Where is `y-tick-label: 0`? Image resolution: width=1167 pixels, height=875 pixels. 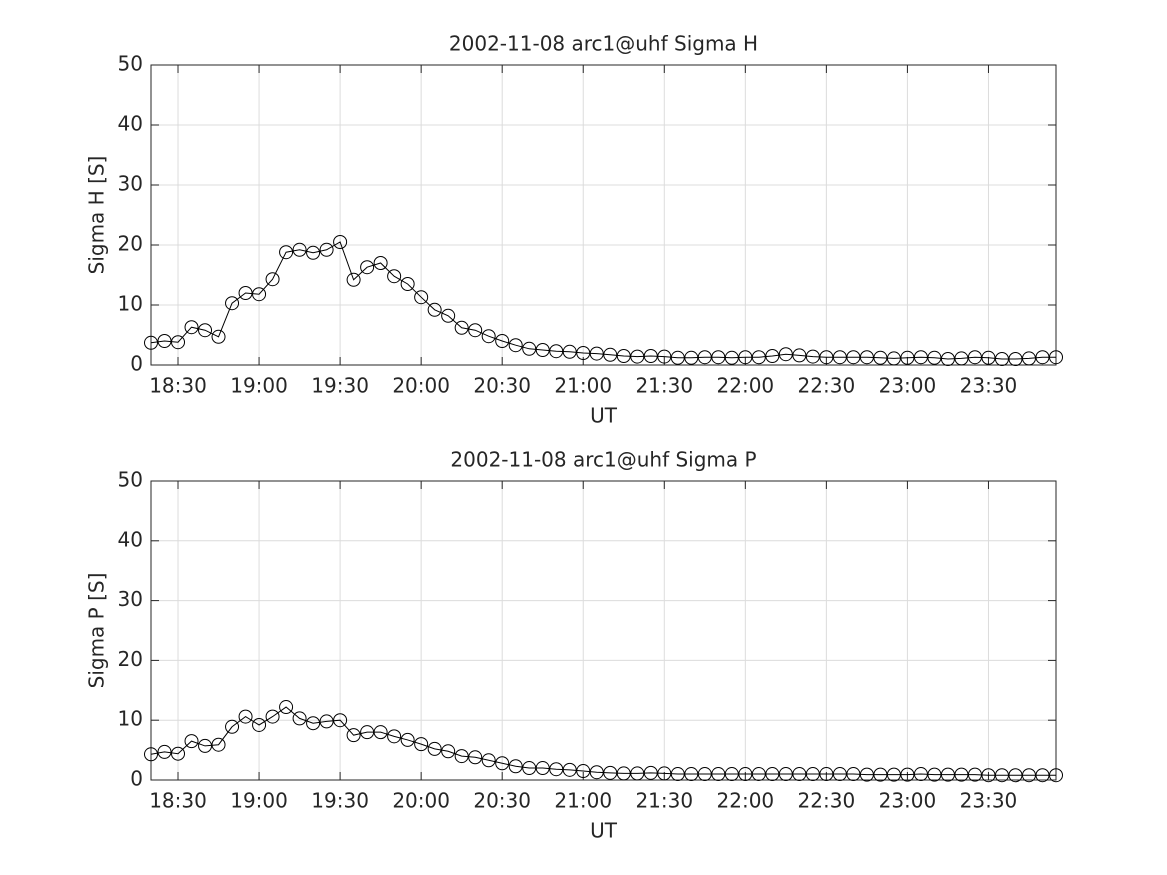 y-tick-label: 0 is located at coordinates (136, 779).